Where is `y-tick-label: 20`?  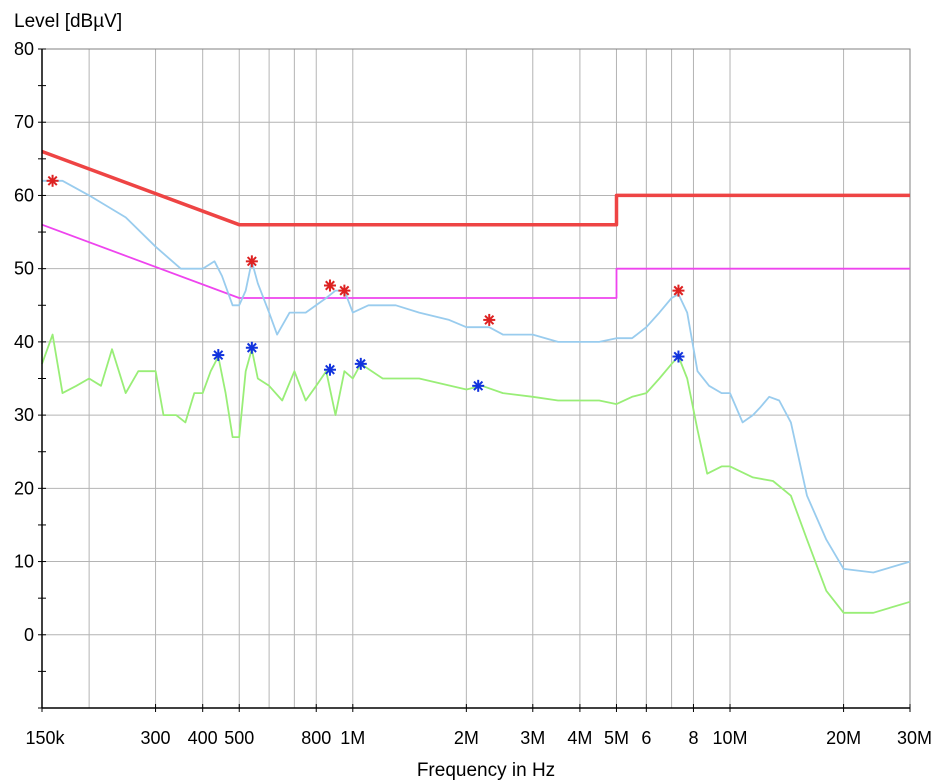
y-tick-label: 20 is located at coordinates (24, 488).